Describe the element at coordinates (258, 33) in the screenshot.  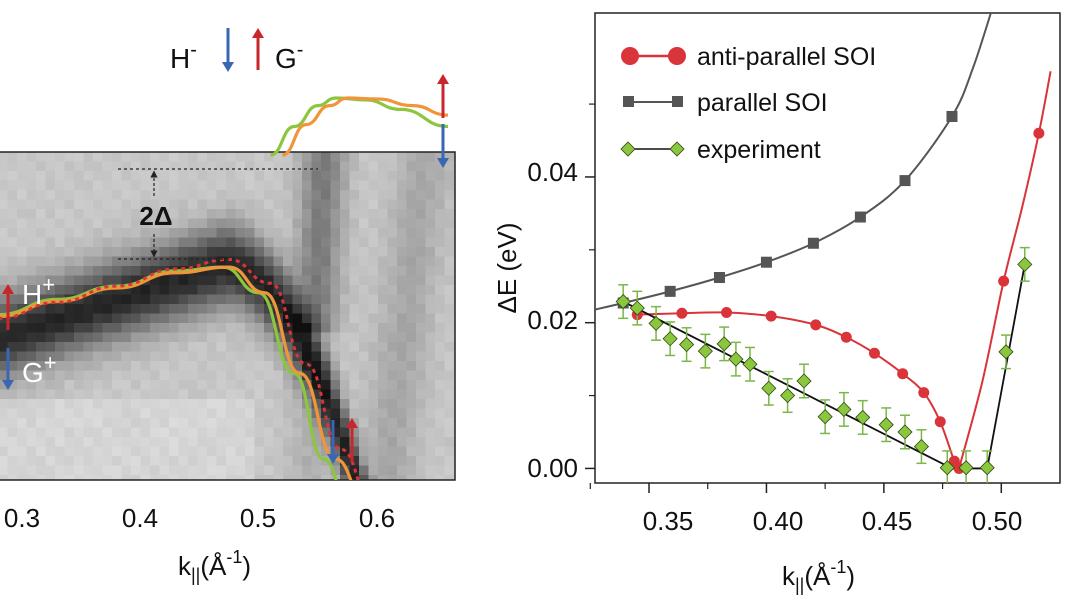
I see `spin-arrow-up-head` at that location.